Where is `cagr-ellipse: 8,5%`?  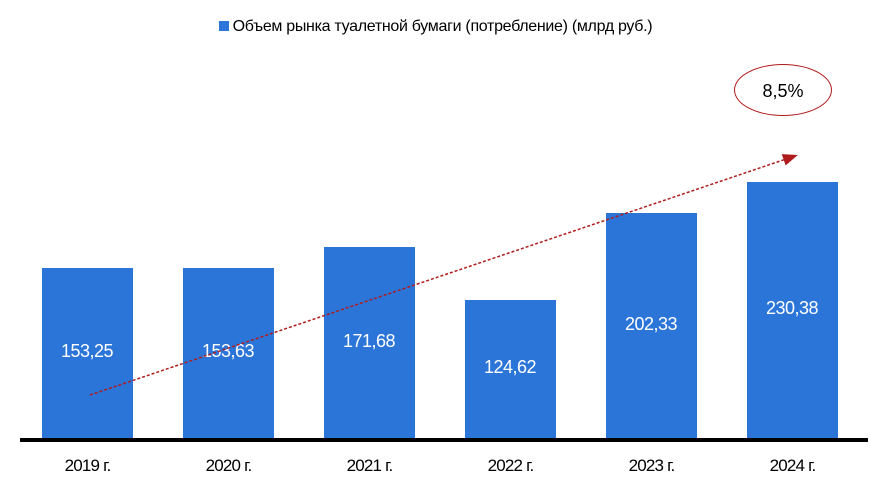
cagr-ellipse: 8,5% is located at coordinates (783, 90).